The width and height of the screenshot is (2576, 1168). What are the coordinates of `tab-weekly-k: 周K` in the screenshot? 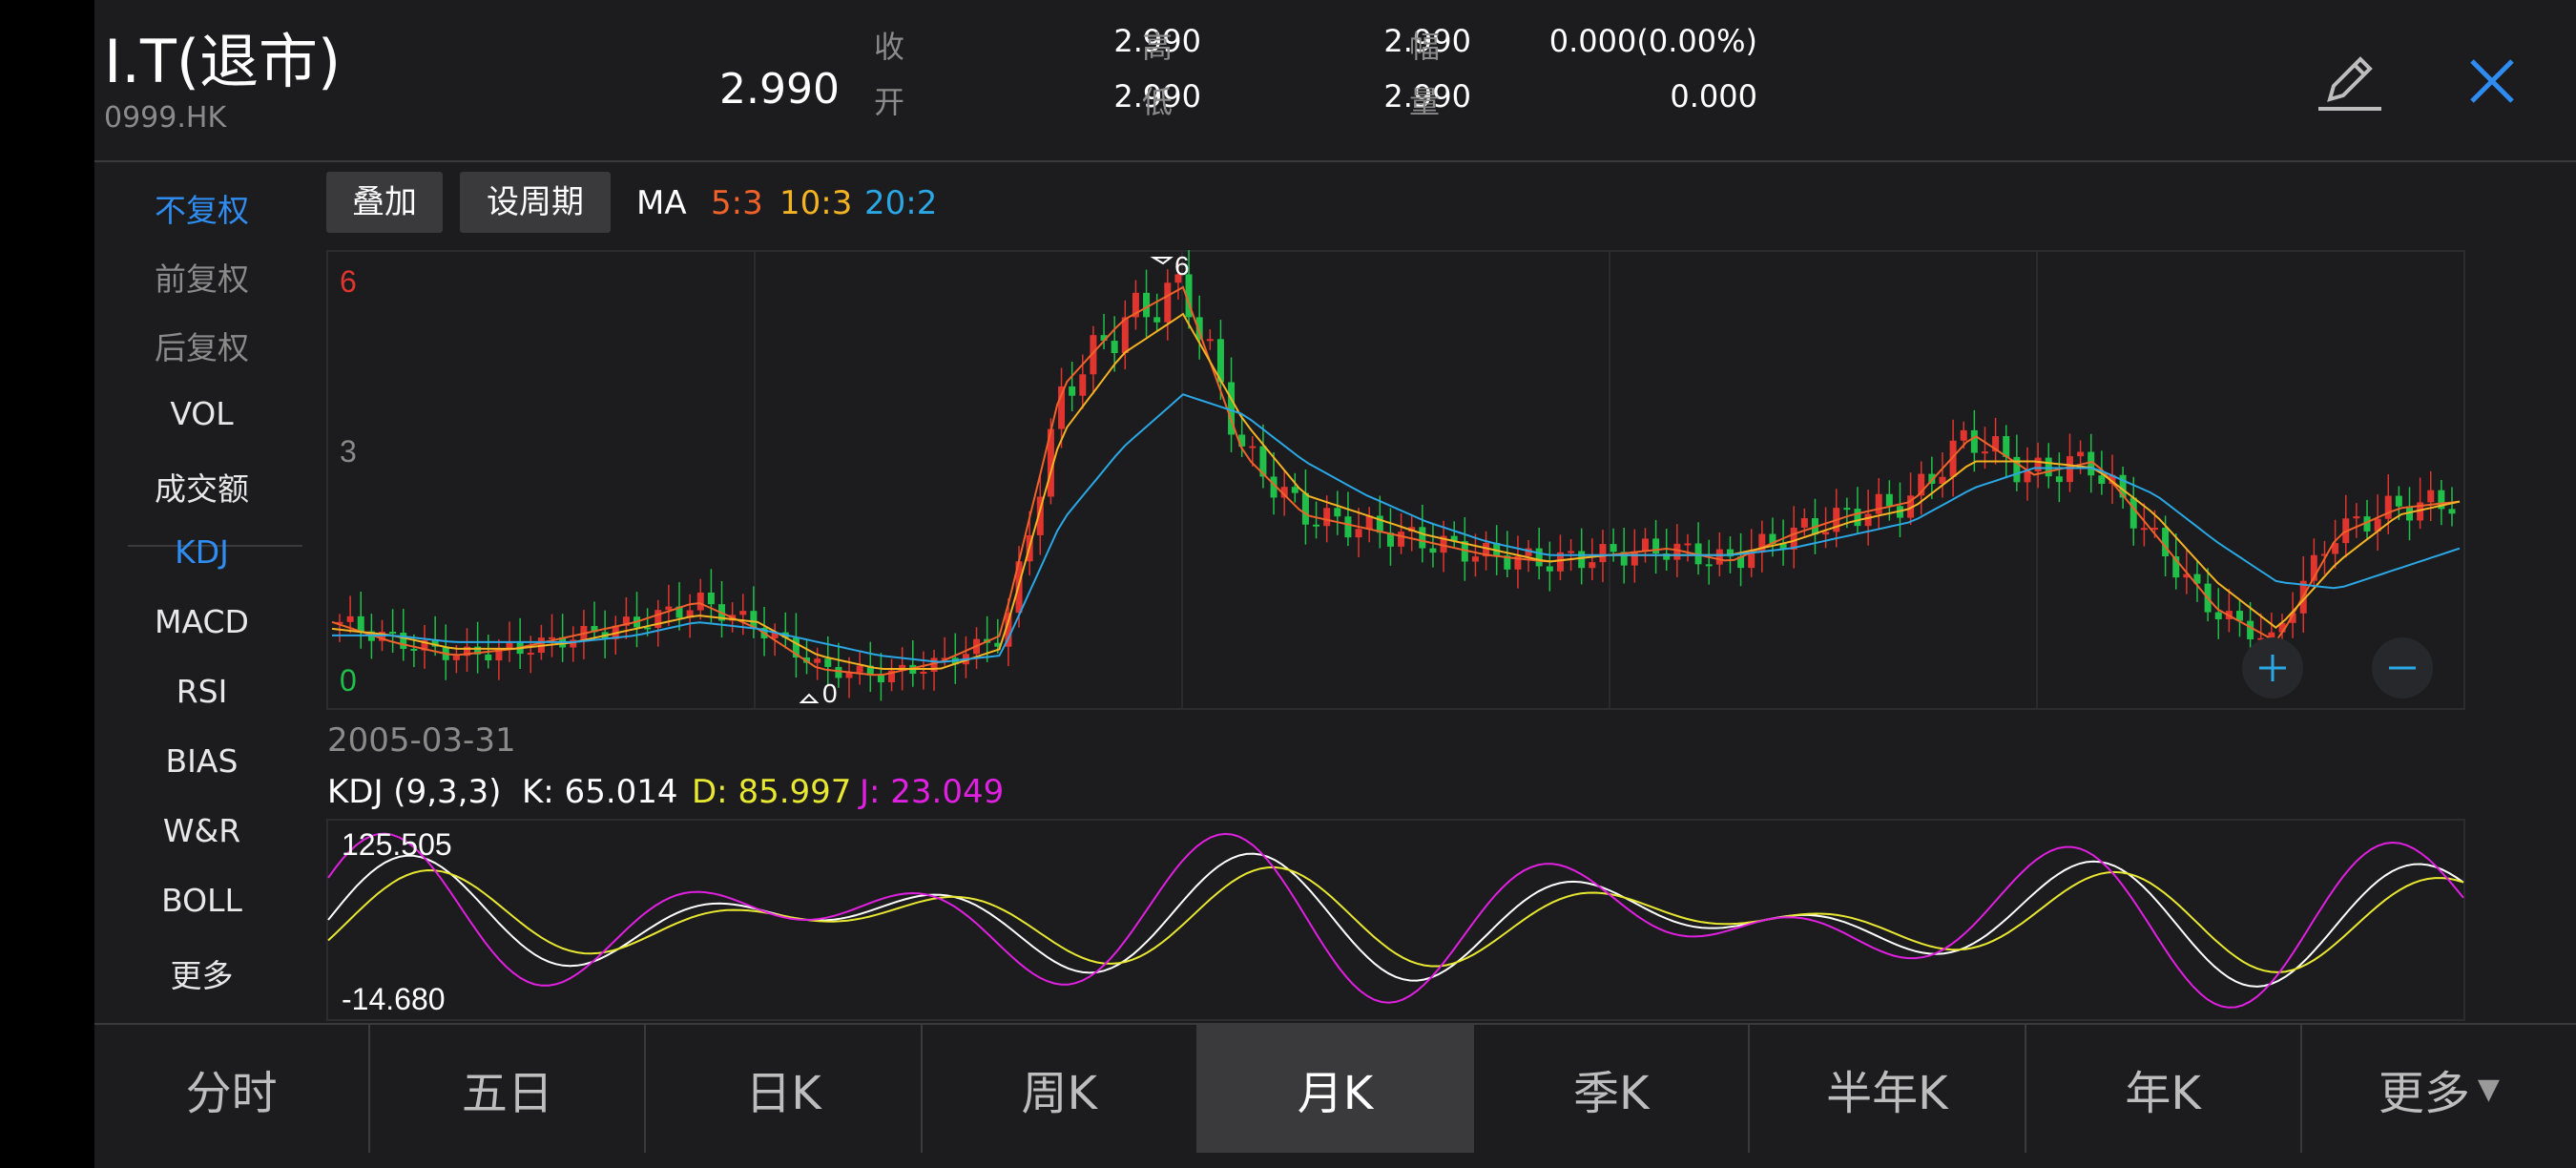 It's located at (1060, 1089).